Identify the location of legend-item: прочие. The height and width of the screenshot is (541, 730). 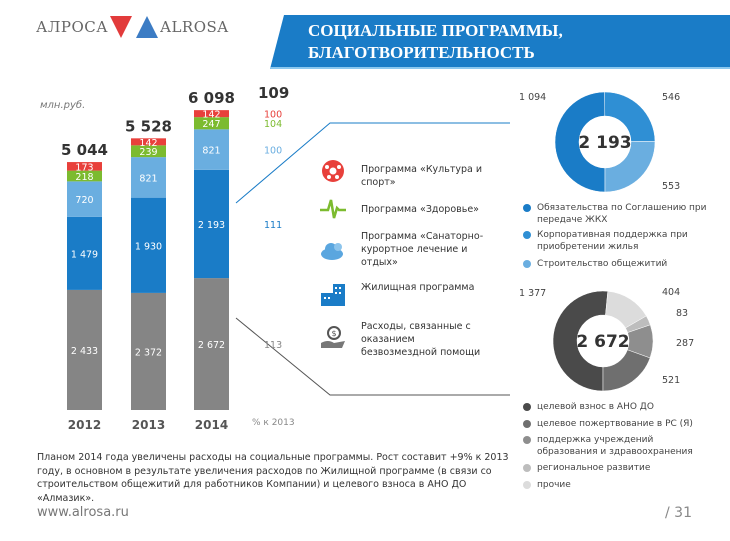
(618, 485).